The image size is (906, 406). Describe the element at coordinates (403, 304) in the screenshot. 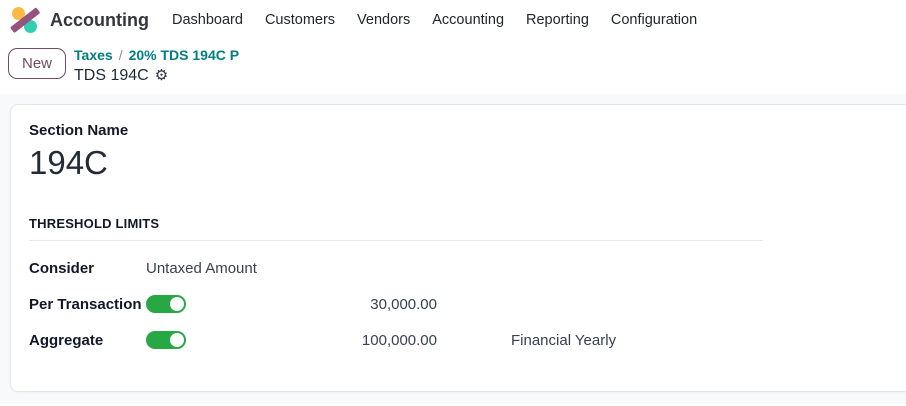

I see `per-transaction-amount: 30,000.00` at that location.